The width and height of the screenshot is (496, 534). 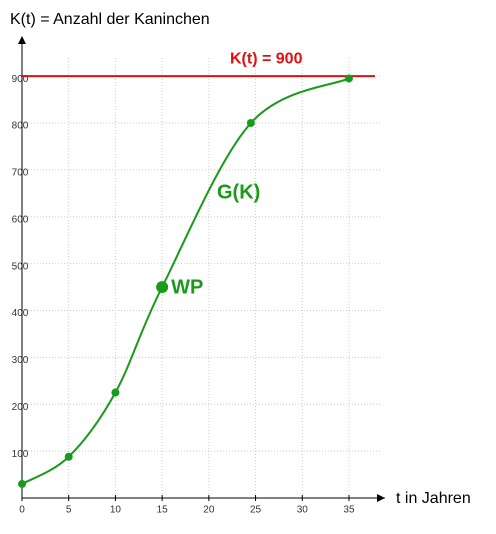 I want to click on y-tick-label: 100, so click(x=20, y=454).